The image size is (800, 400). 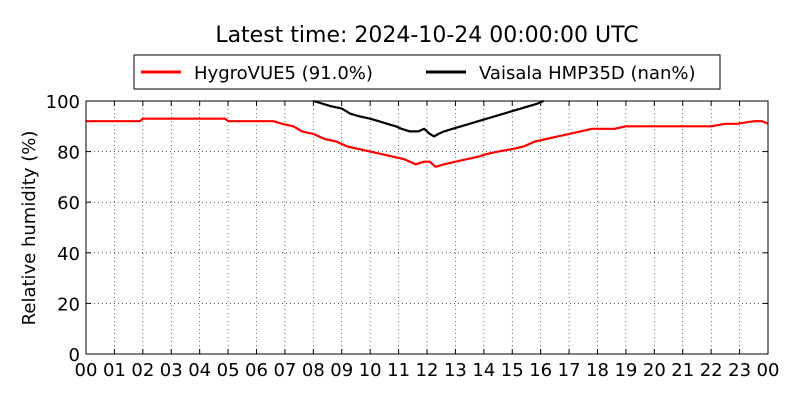 I want to click on chart-title: Latest time: 2024-10-24 00:00:00 UTC, so click(x=426, y=35).